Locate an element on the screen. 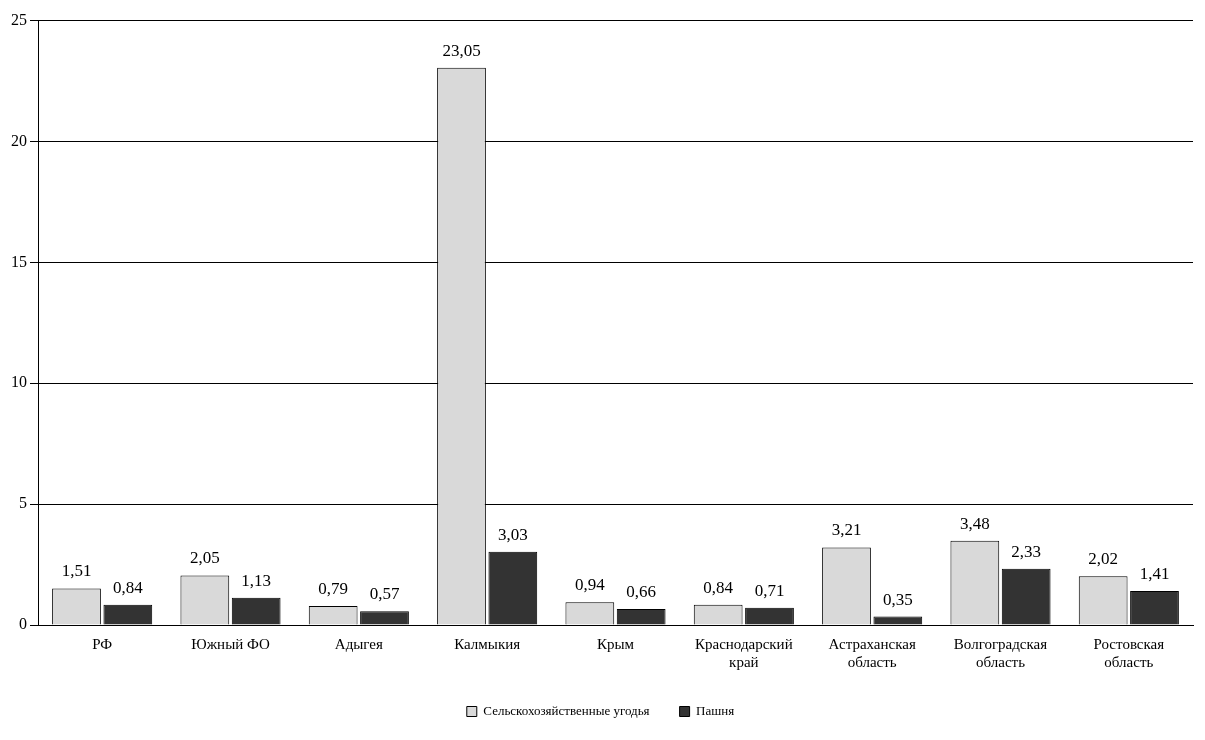  legend-label: Сельскохозяйственные угодья is located at coordinates (566, 710).